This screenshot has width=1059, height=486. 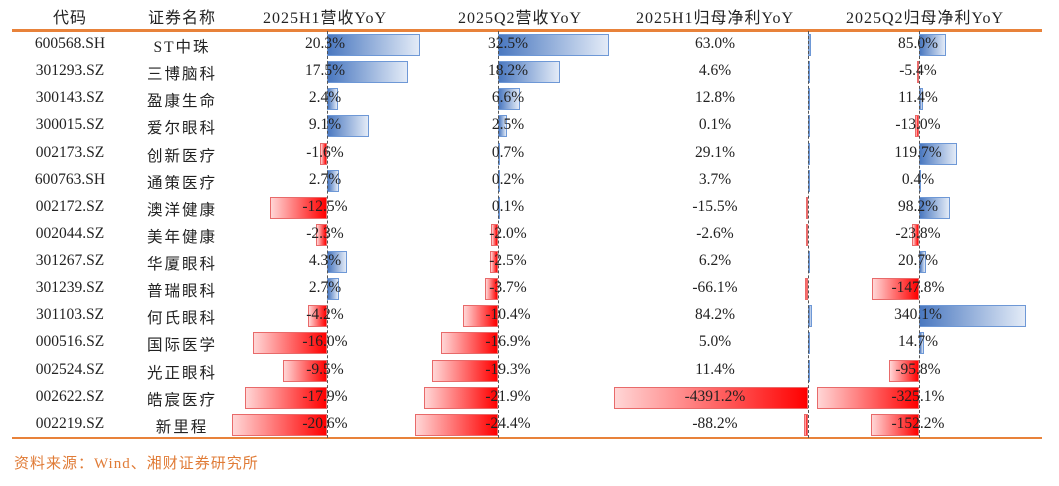 I want to click on yoy-value: 98.2%, so click(x=918, y=206).